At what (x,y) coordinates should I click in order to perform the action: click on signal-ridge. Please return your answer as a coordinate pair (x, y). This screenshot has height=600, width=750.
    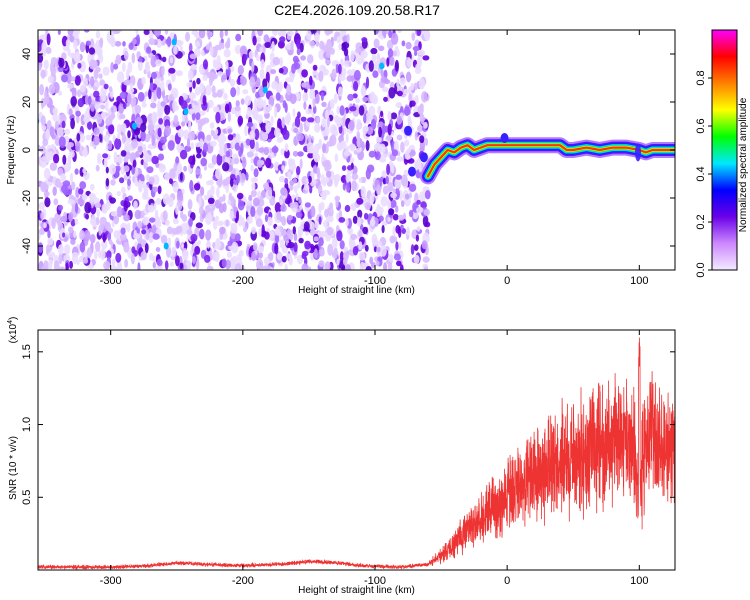
    Looking at the image, I should click on (550, 161).